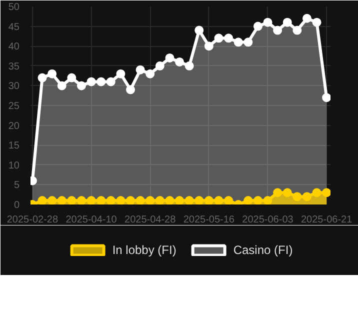 The width and height of the screenshot is (358, 334). I want to click on y-tick-label: 25, so click(14, 106).